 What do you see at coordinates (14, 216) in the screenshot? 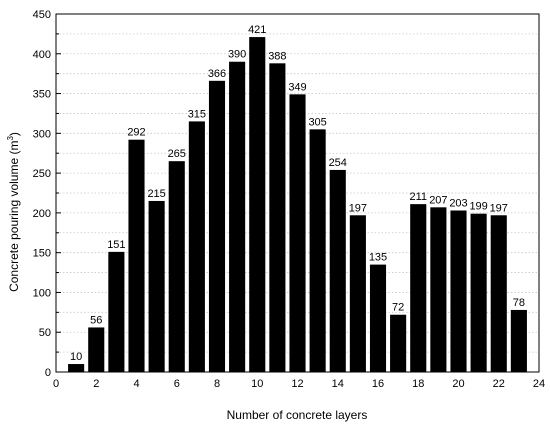
I see `y-axis-title-main: Concrete pouring volume (m` at bounding box center [14, 216].